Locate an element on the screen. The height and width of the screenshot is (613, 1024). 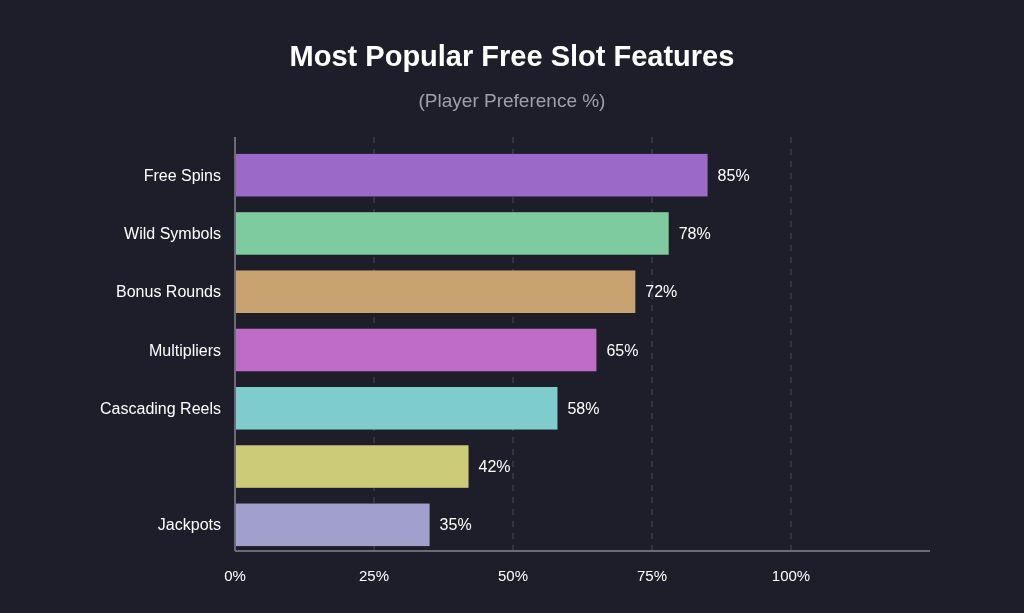
y-tick-label: Free Spins is located at coordinates (182, 175).